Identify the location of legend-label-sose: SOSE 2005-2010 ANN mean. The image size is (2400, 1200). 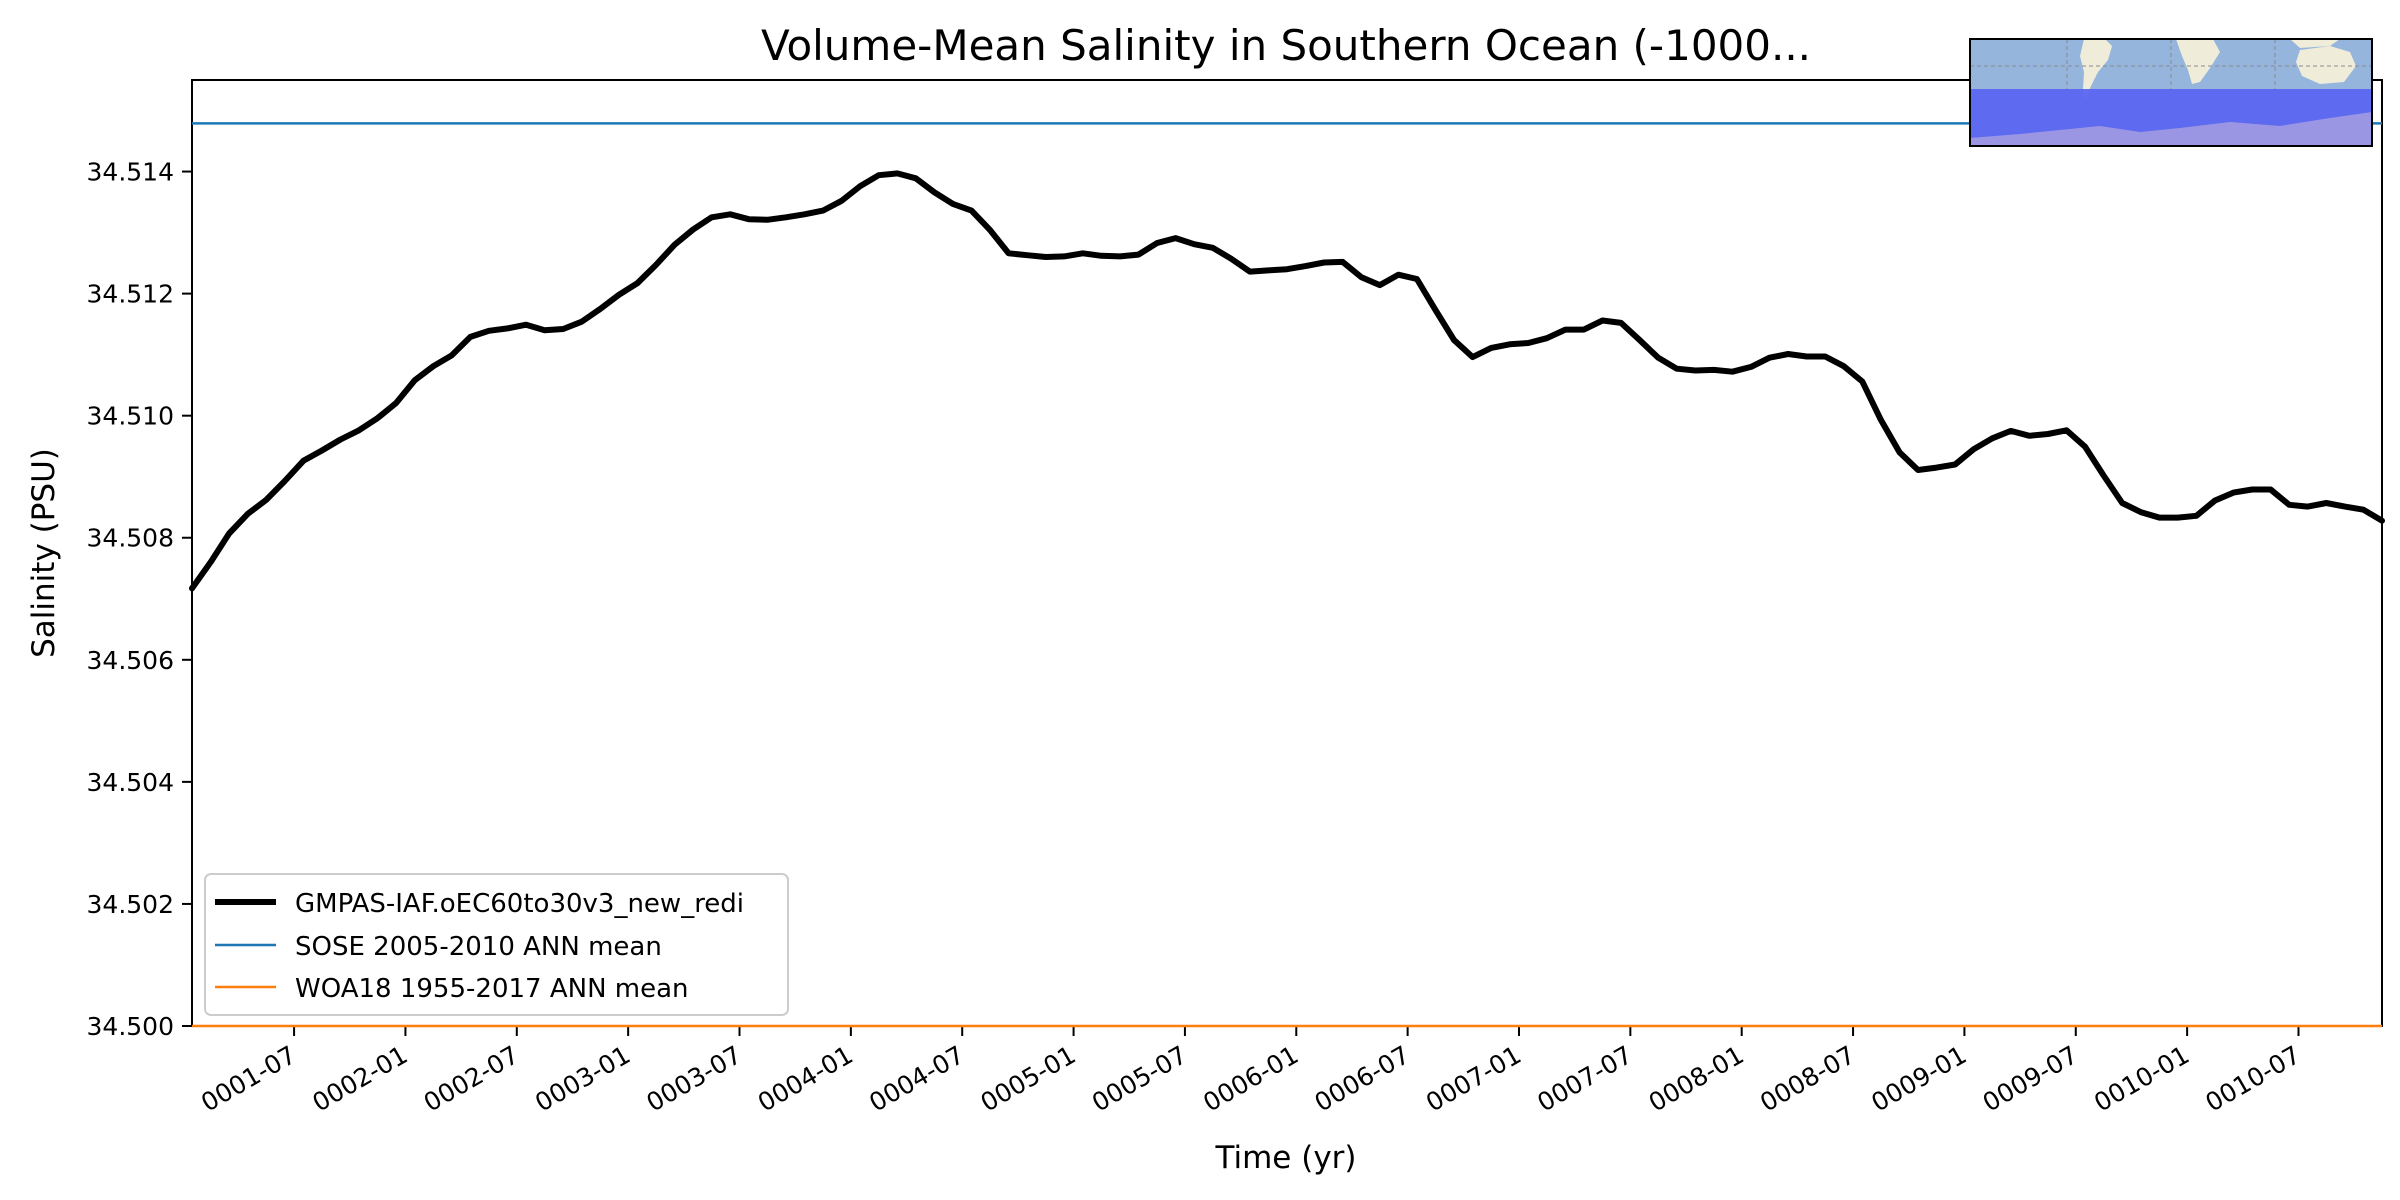
(478, 947).